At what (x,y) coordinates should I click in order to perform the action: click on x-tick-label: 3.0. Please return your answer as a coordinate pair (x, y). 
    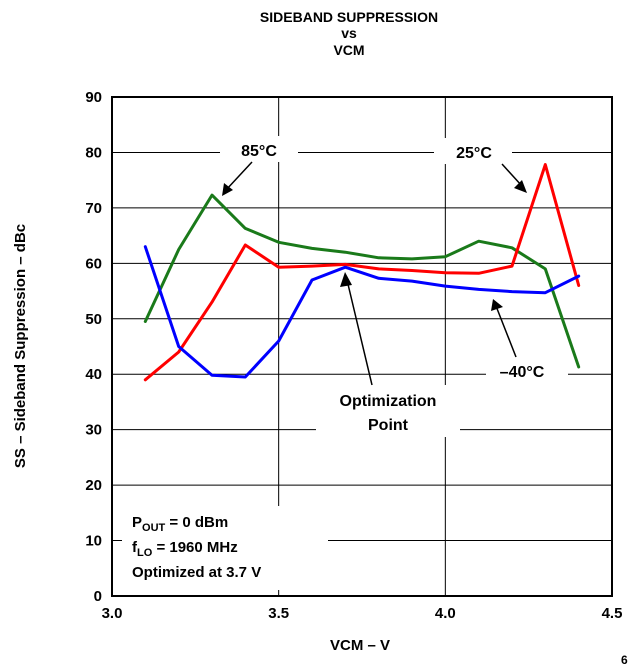
    Looking at the image, I should click on (112, 613).